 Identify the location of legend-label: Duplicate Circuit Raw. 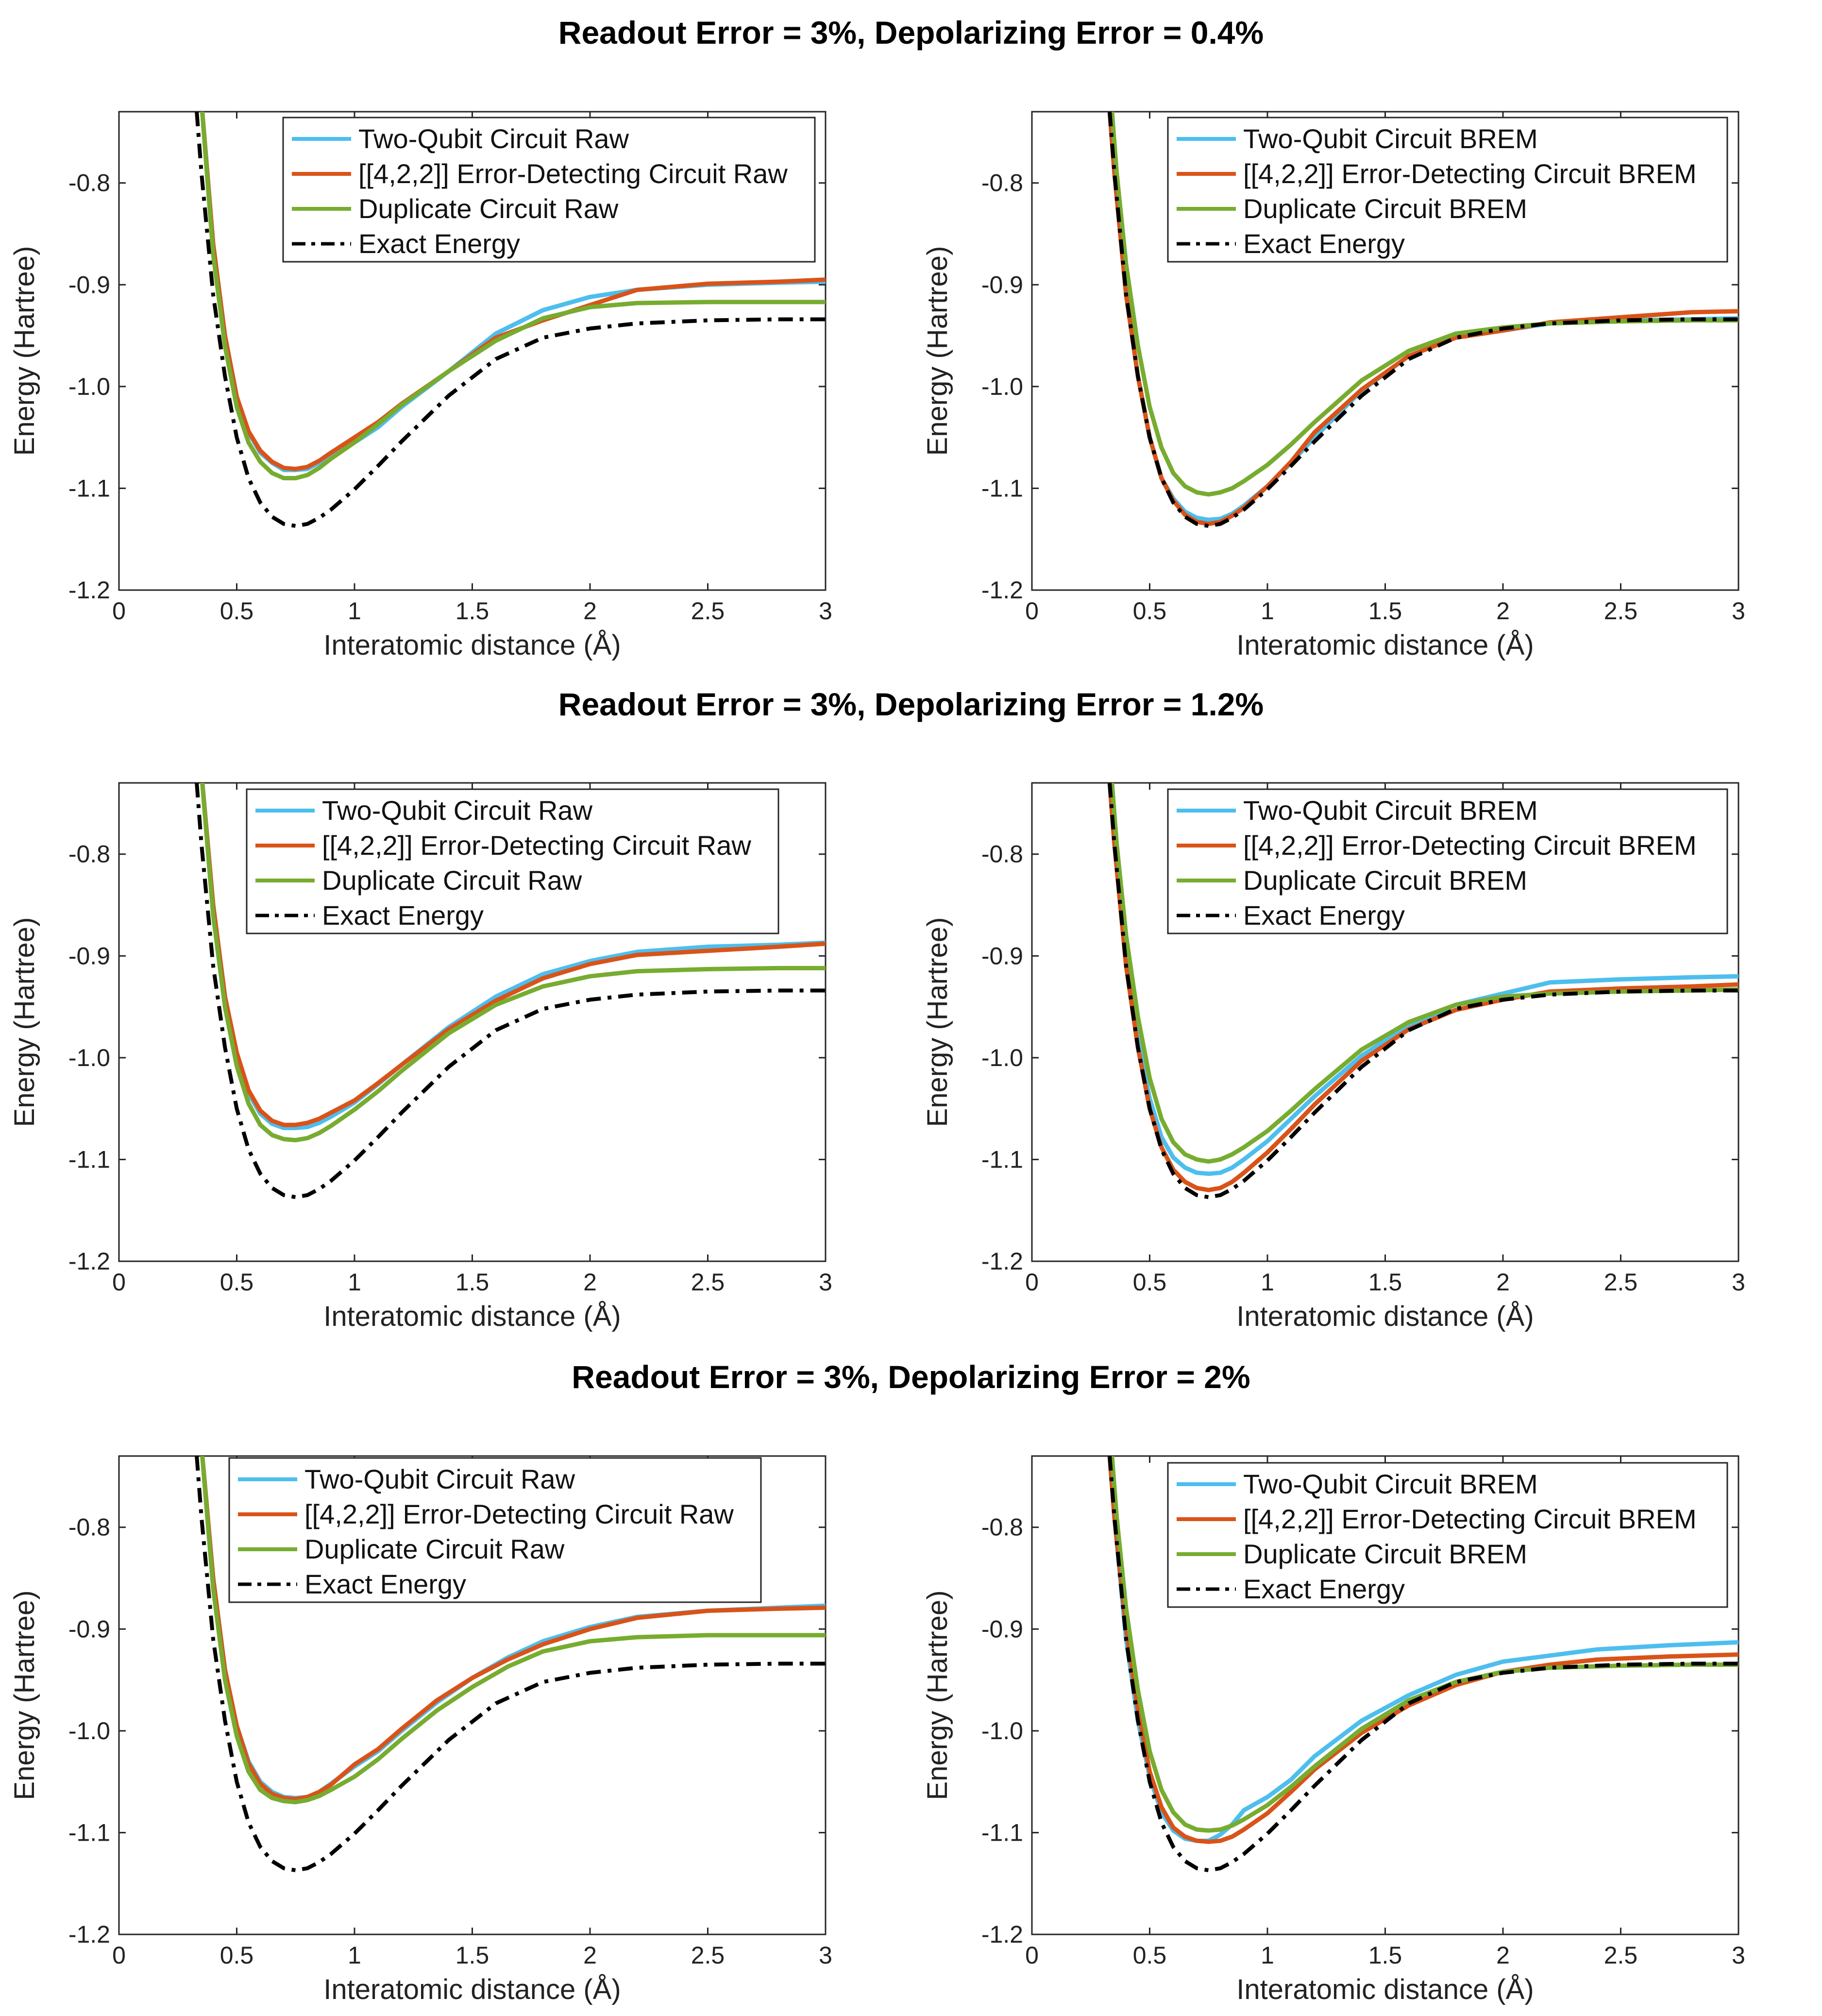
(488, 208).